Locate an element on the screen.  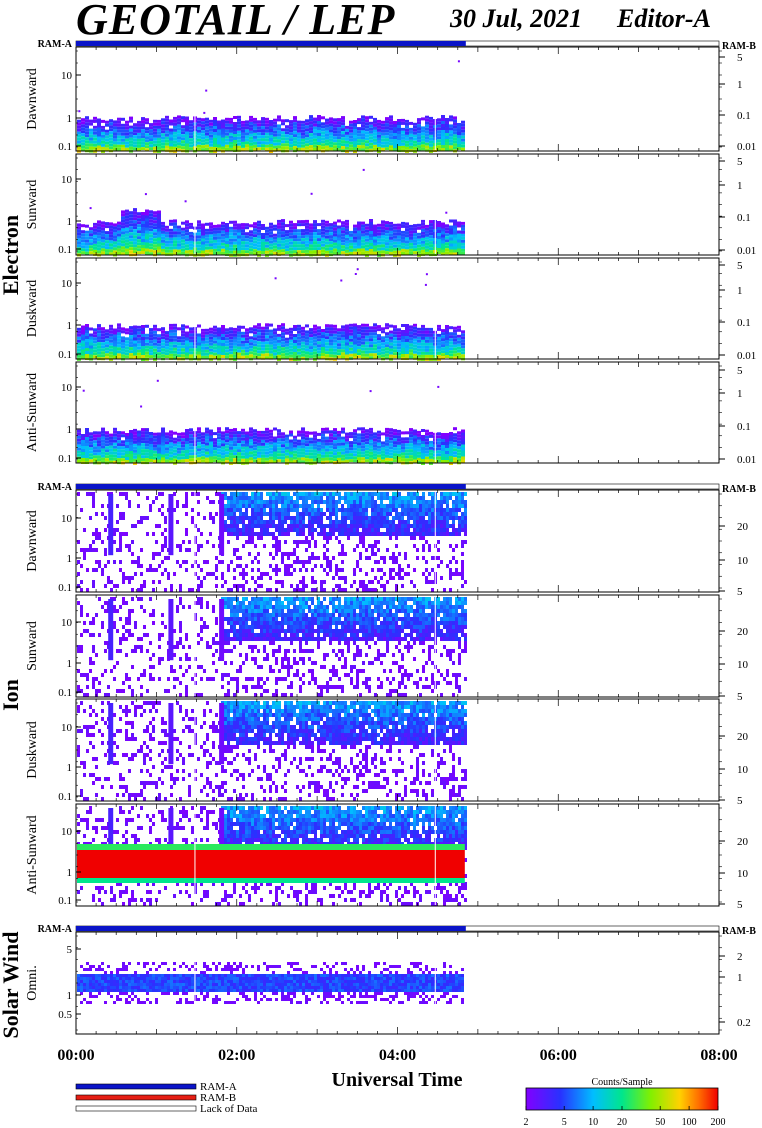
legend-label-2: Lack of Data is located at coordinates (229, 1109).